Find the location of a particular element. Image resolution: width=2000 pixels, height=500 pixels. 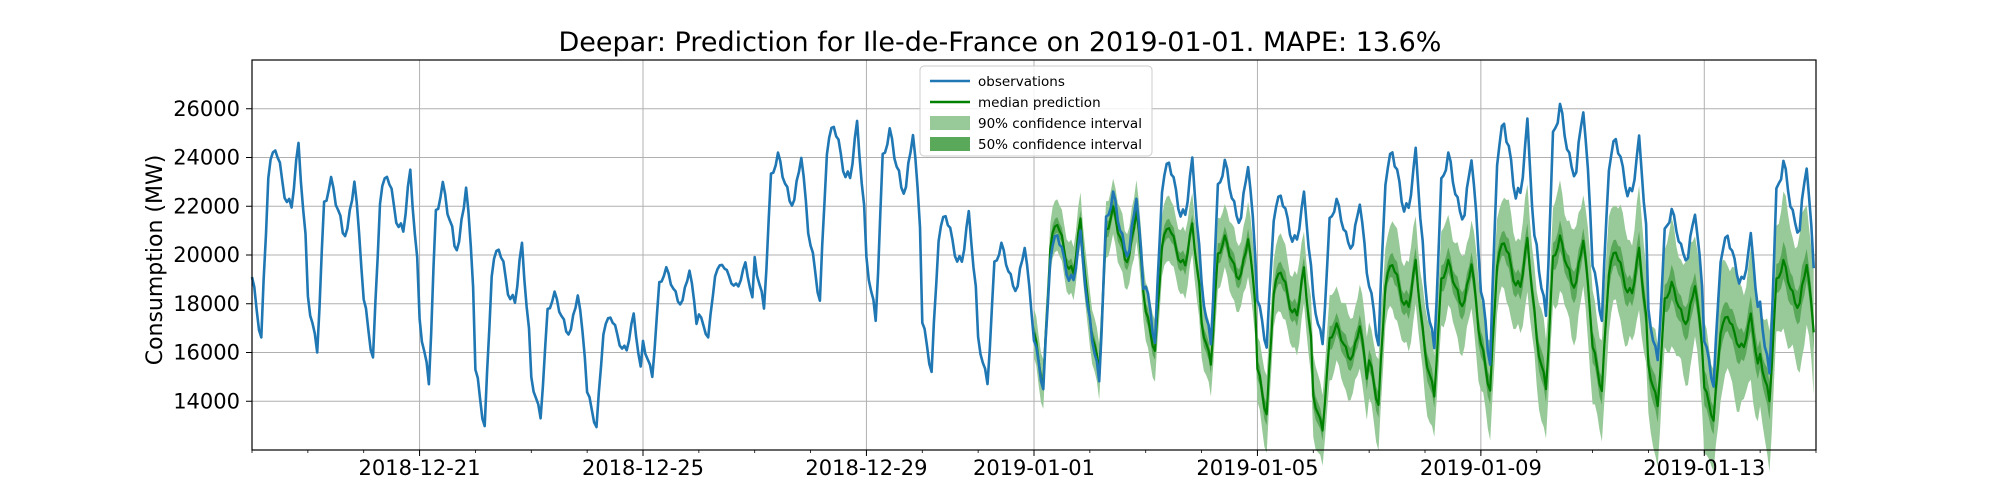

x-tick-label: 2019-01-01 is located at coordinates (1034, 468).